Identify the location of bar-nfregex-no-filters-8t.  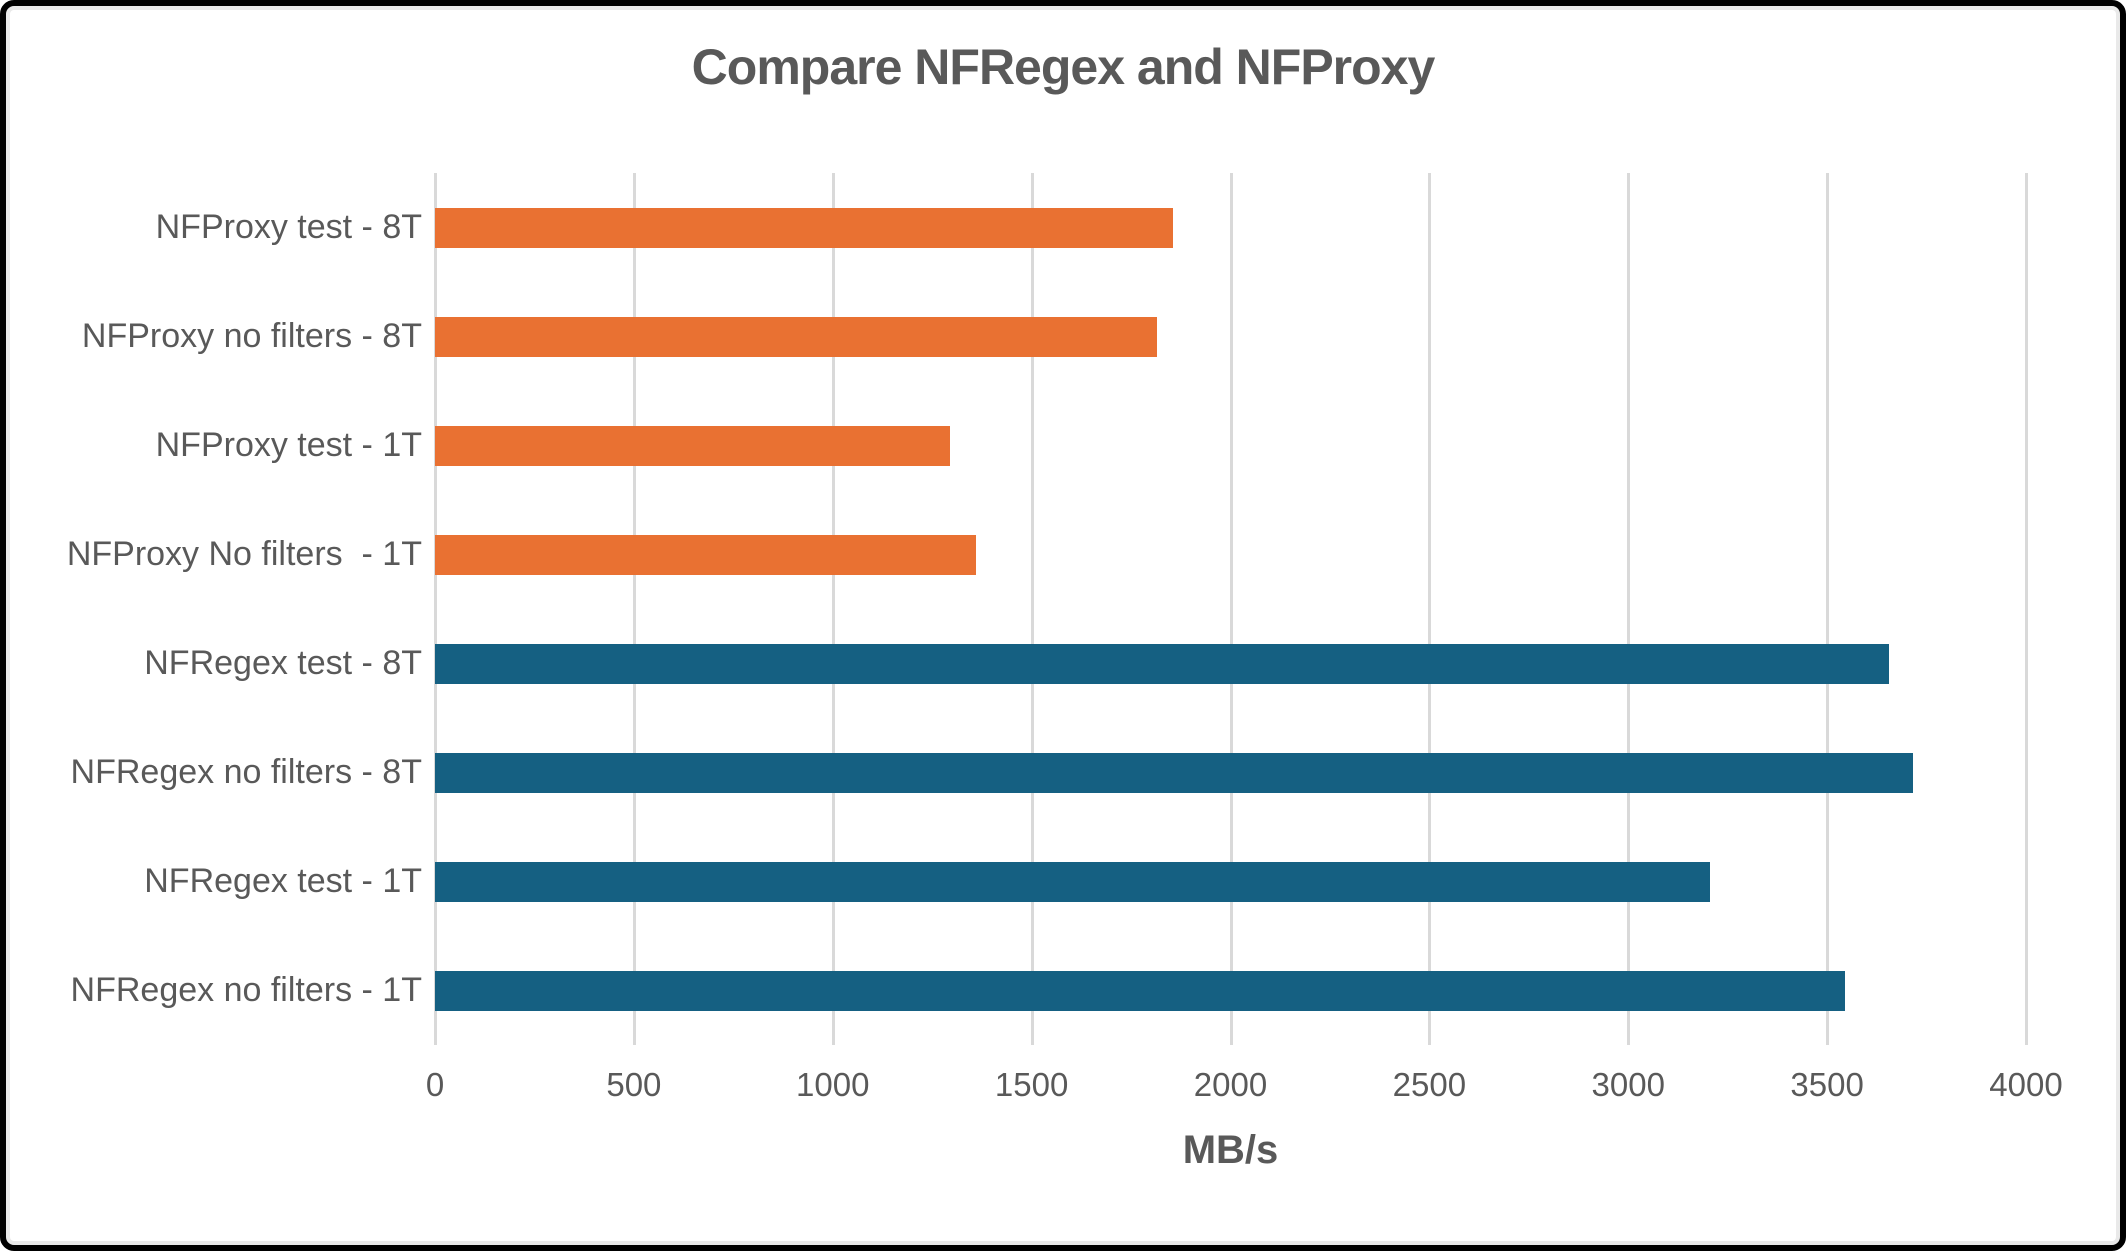
(1174, 772).